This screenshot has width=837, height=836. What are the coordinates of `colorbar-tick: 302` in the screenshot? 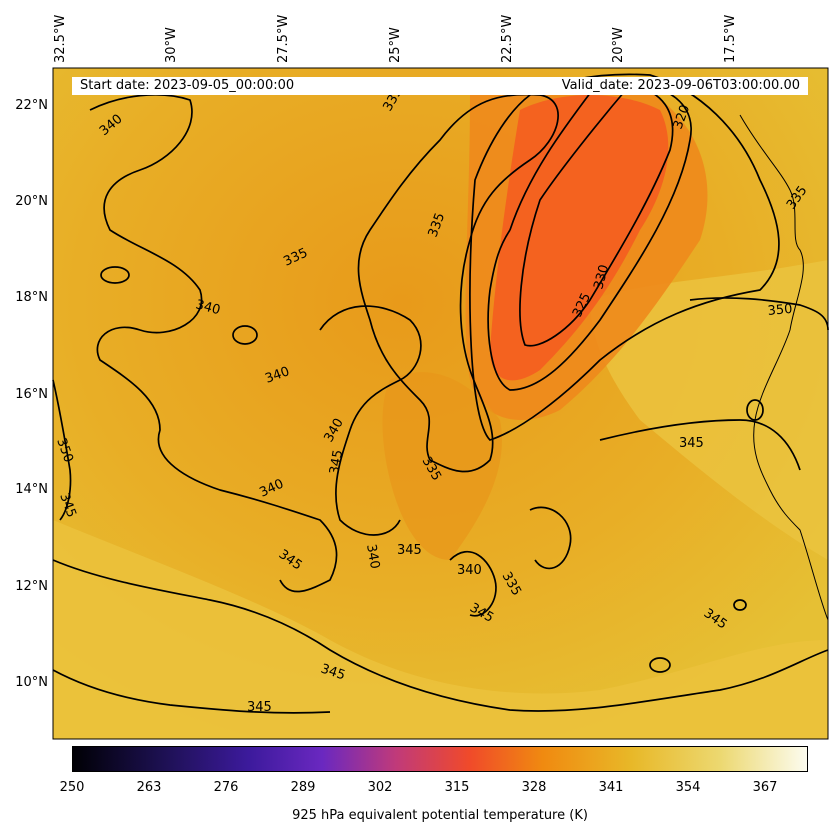 It's located at (380, 787).